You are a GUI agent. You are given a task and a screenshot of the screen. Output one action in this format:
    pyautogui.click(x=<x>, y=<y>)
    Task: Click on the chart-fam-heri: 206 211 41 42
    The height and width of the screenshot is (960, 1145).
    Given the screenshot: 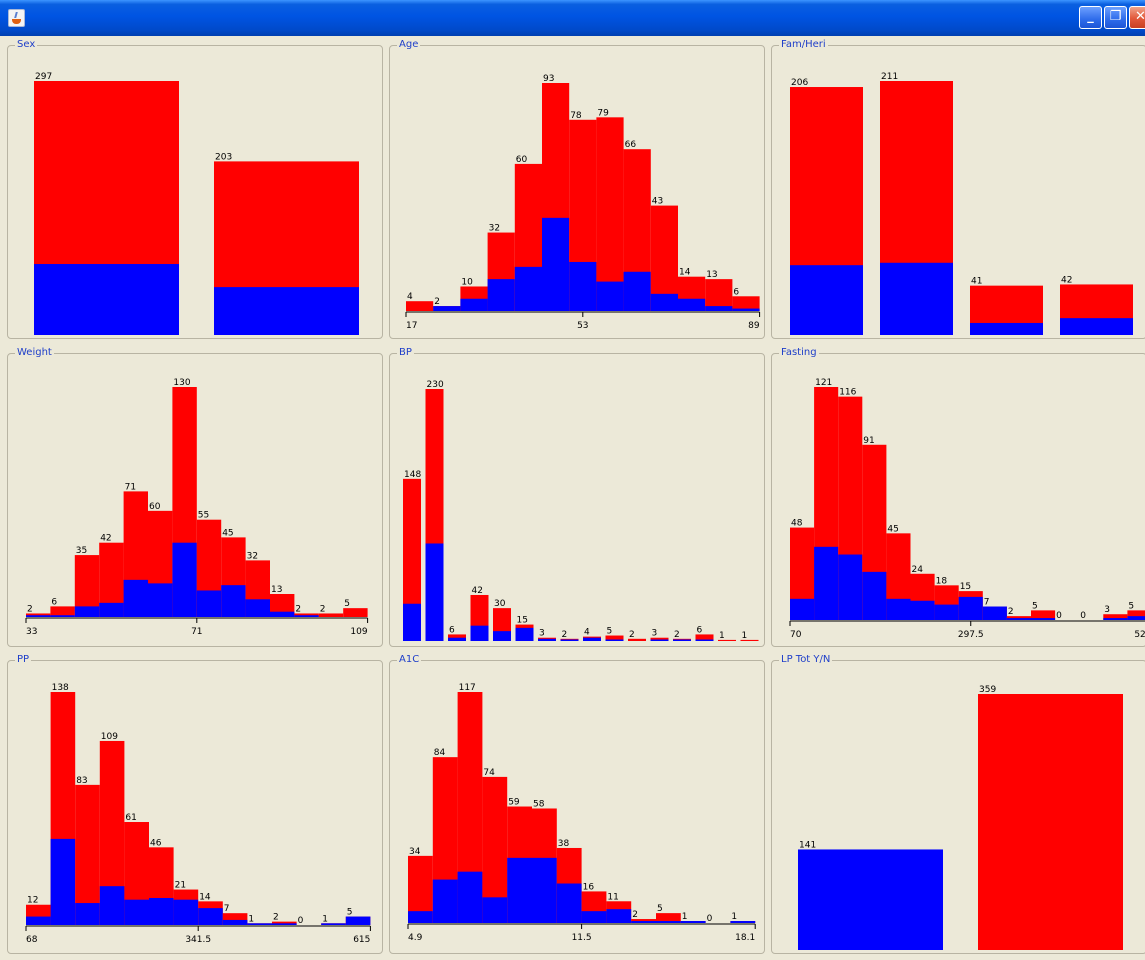 What is the action you would take?
    pyautogui.click(x=961, y=204)
    